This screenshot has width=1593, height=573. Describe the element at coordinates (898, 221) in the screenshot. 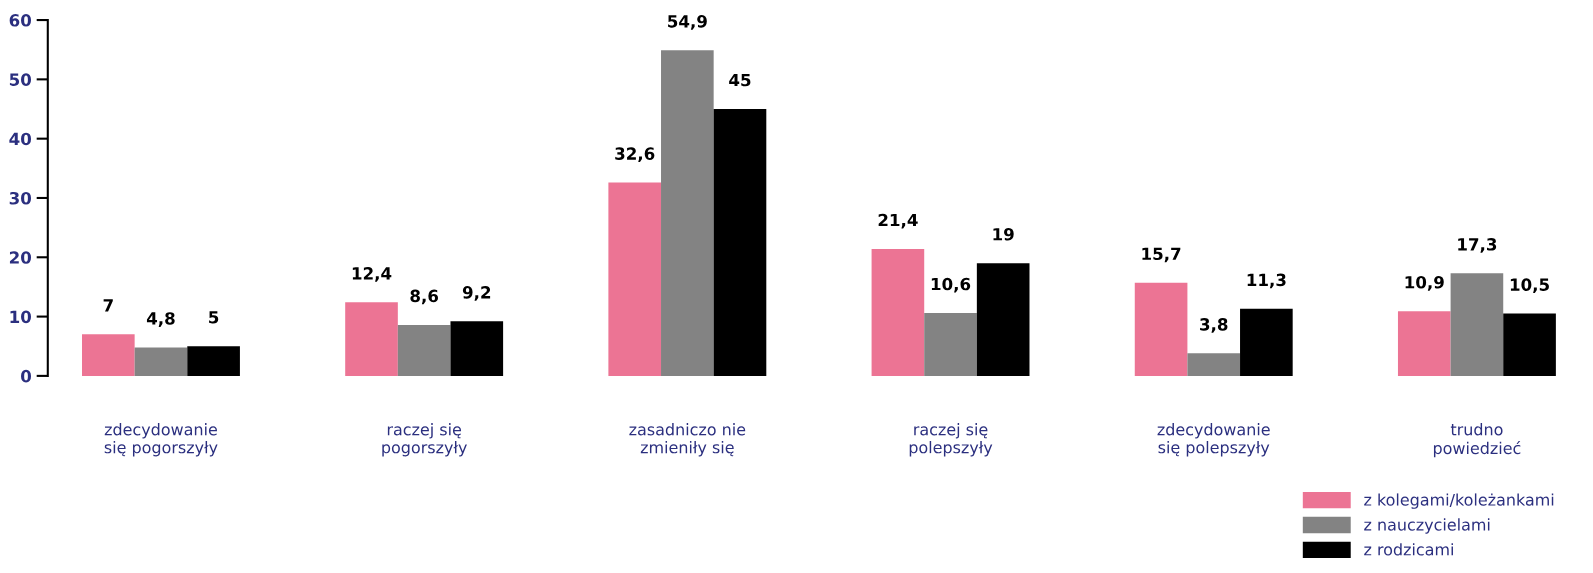

I see `data-label: 21,4` at that location.